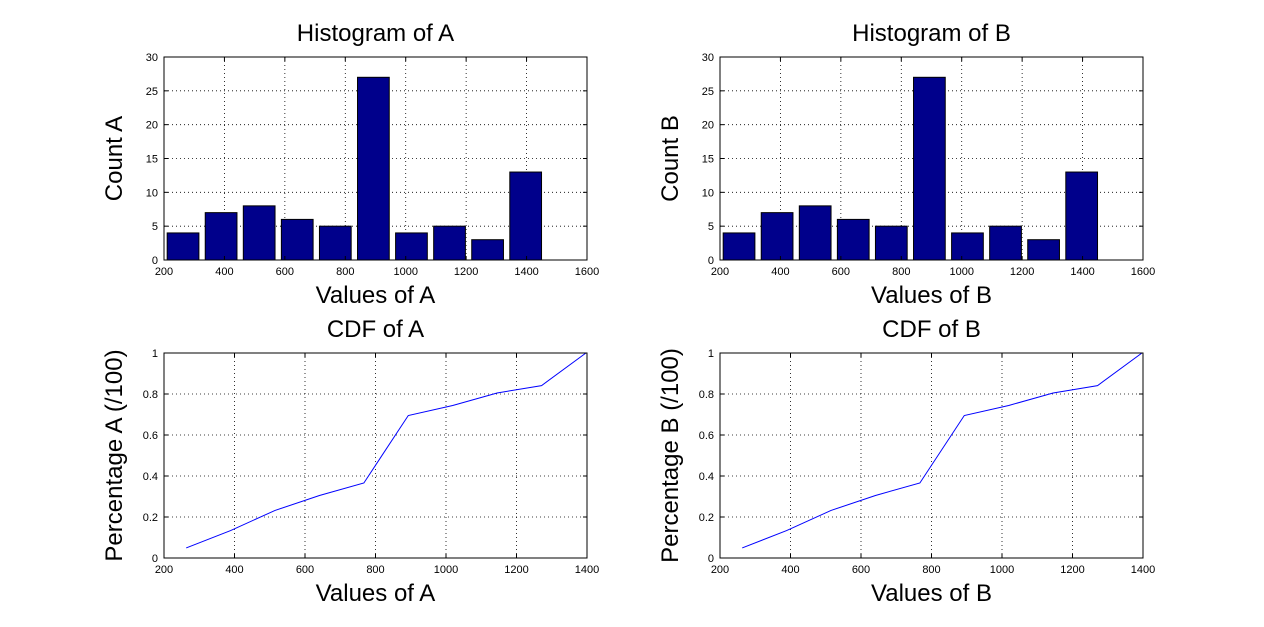  What do you see at coordinates (164, 570) in the screenshot?
I see `cdf-a-xtick-label: 200` at bounding box center [164, 570].